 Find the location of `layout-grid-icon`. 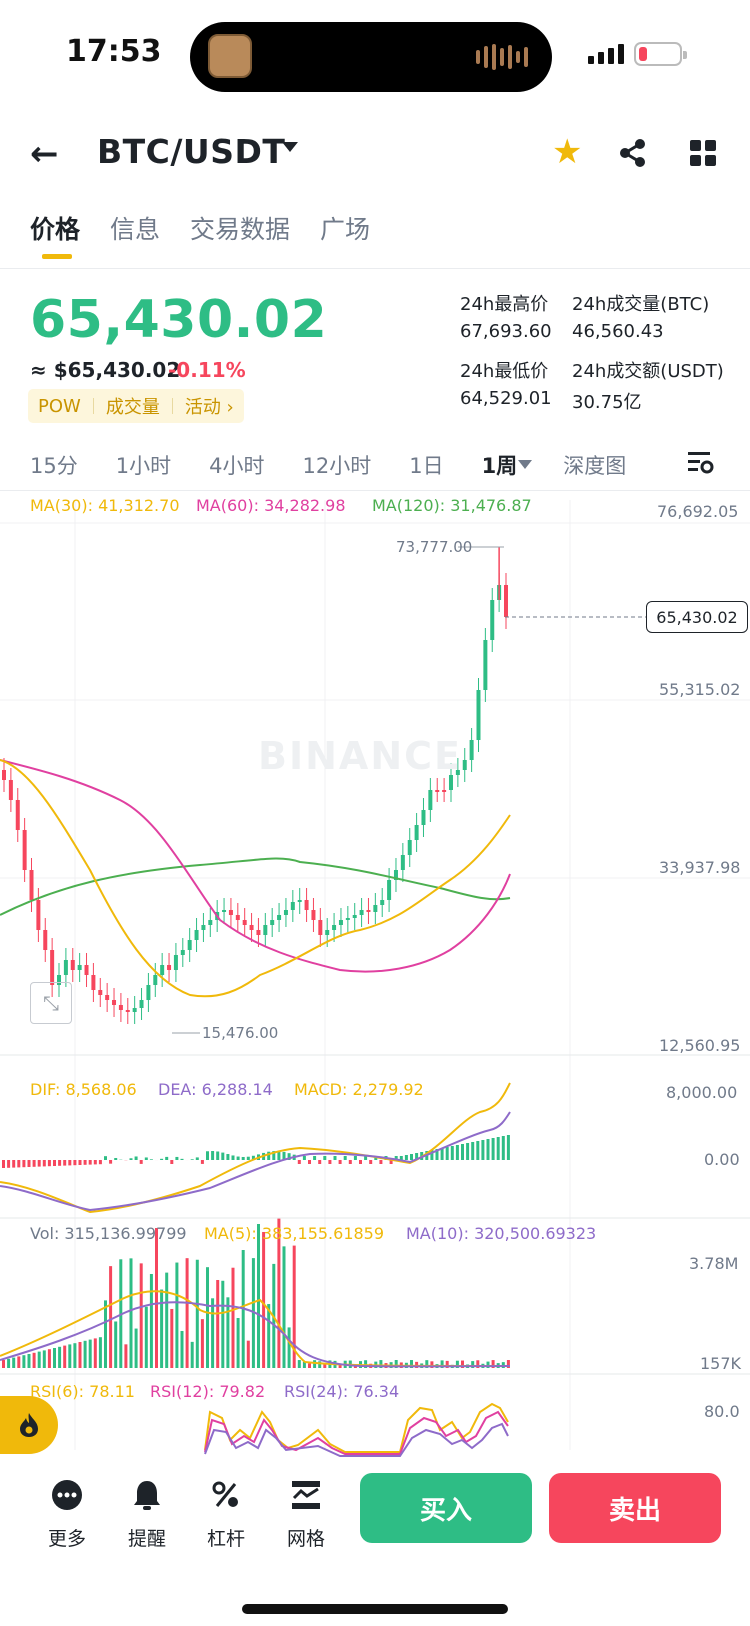

layout-grid-icon is located at coordinates (703, 153).